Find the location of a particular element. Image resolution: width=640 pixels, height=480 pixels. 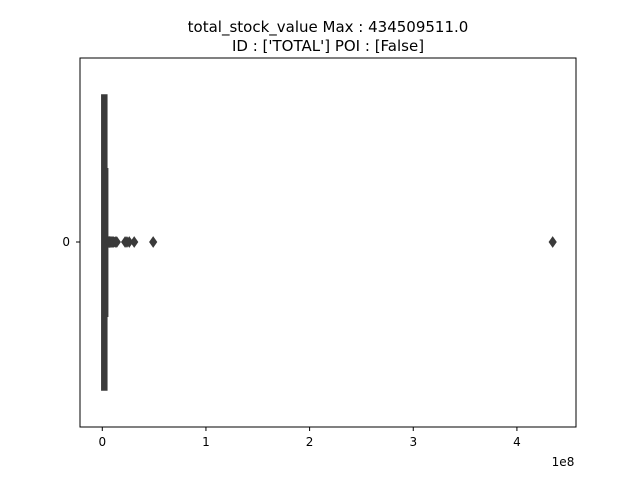

x-tick-label-1: 1 is located at coordinates (206, 442).